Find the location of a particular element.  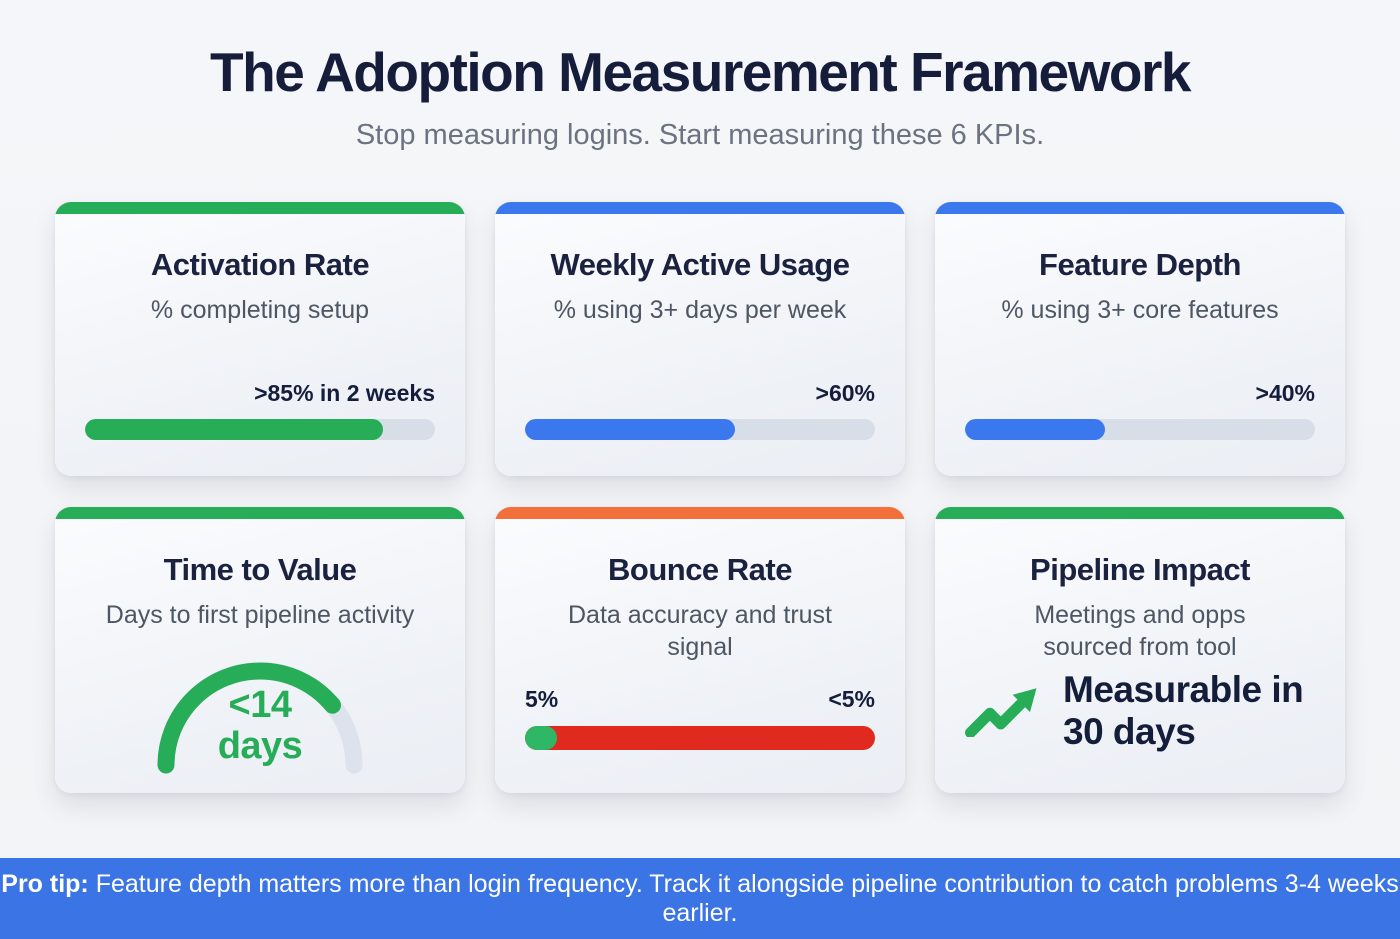

gauge-value-line1: <14 is located at coordinates (260, 704).